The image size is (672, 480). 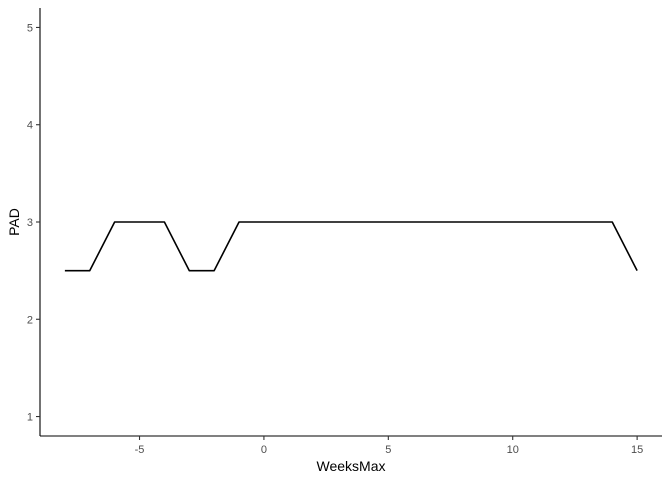 What do you see at coordinates (513, 450) in the screenshot?
I see `x-tick-label: 10` at bounding box center [513, 450].